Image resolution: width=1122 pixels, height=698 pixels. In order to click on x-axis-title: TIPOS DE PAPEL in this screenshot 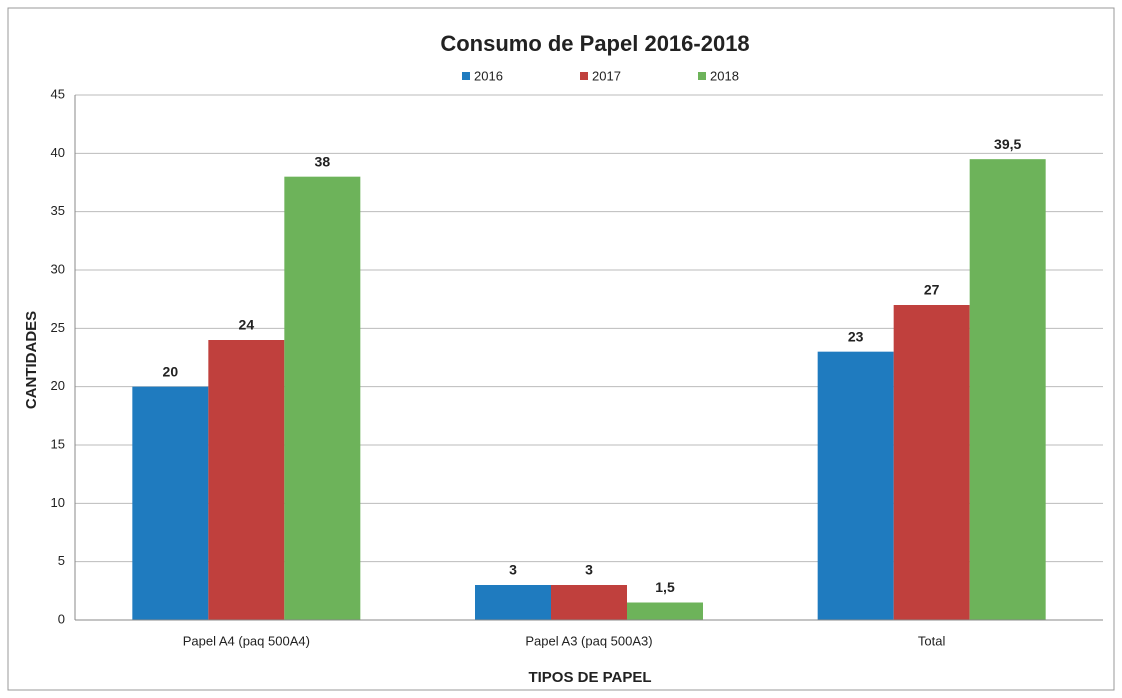, I will do `click(589, 677)`.